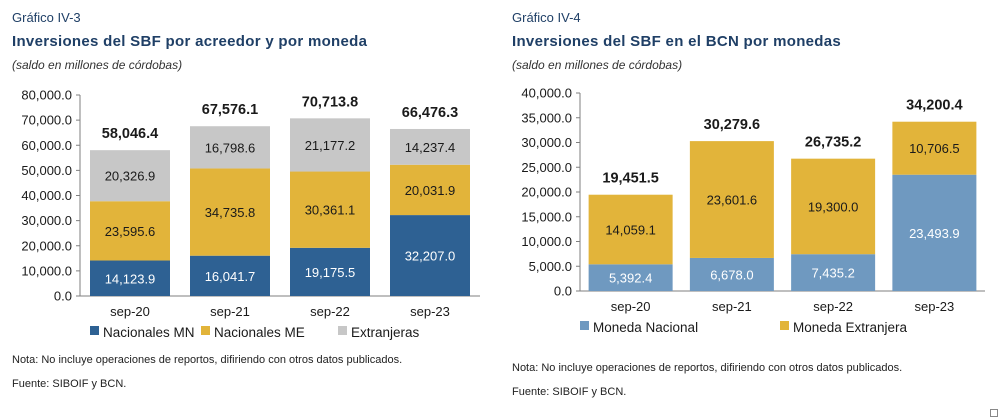 Image resolution: width=1000 pixels, height=420 pixels. Describe the element at coordinates (46, 95) in the screenshot. I see `y-tick-label: 80,000.0` at that location.